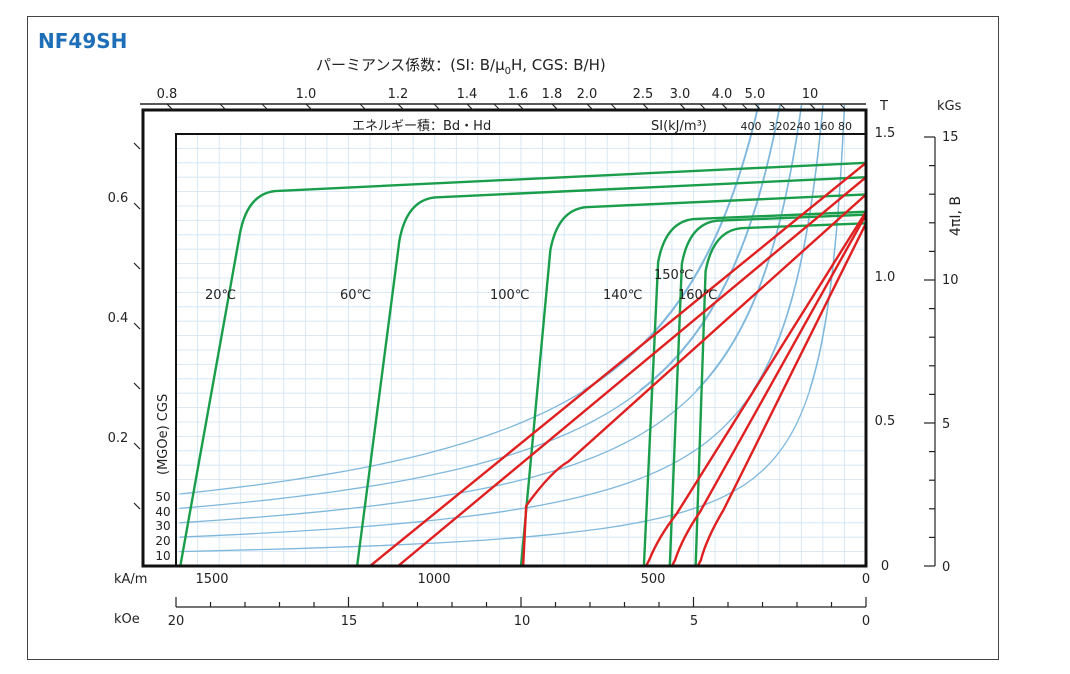 Image resolution: width=1070 pixels, height=674 pixels. Describe the element at coordinates (673, 275) in the screenshot. I see `temp-label-150℃: 150℃` at that location.